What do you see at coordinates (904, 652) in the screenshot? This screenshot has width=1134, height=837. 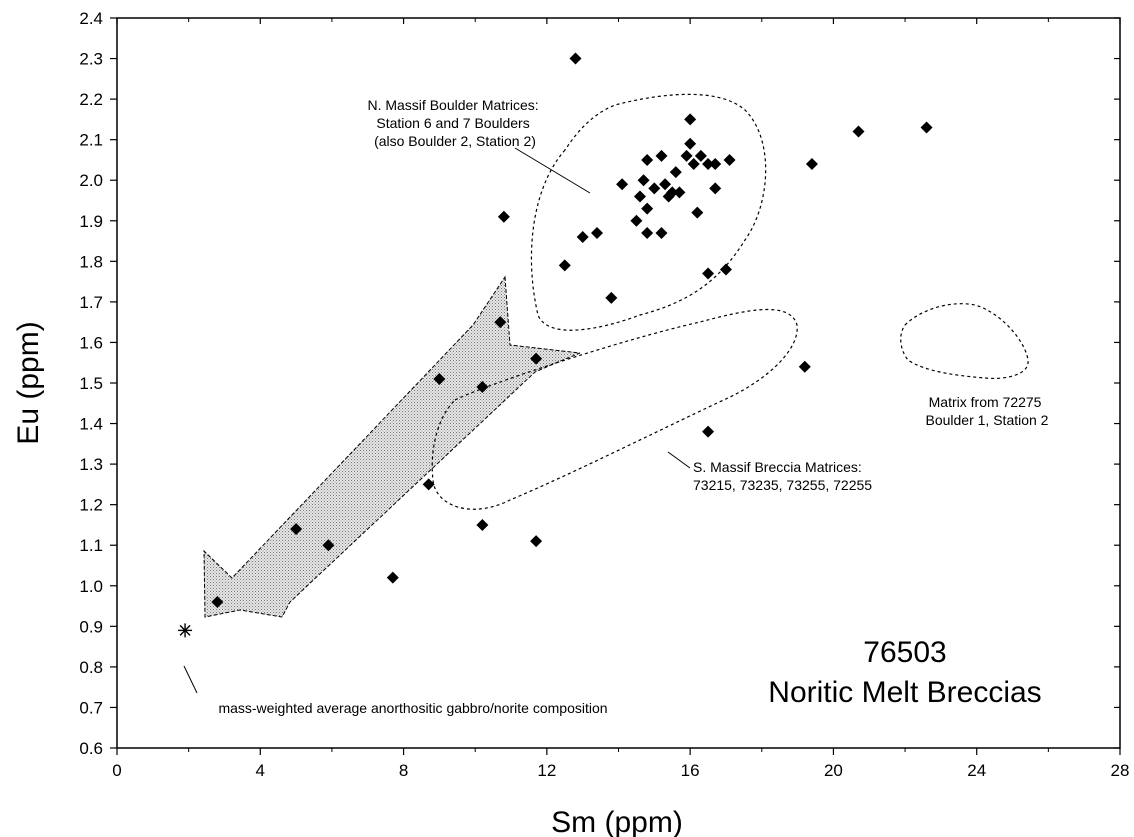 I see `chart-title: 76503` at bounding box center [904, 652].